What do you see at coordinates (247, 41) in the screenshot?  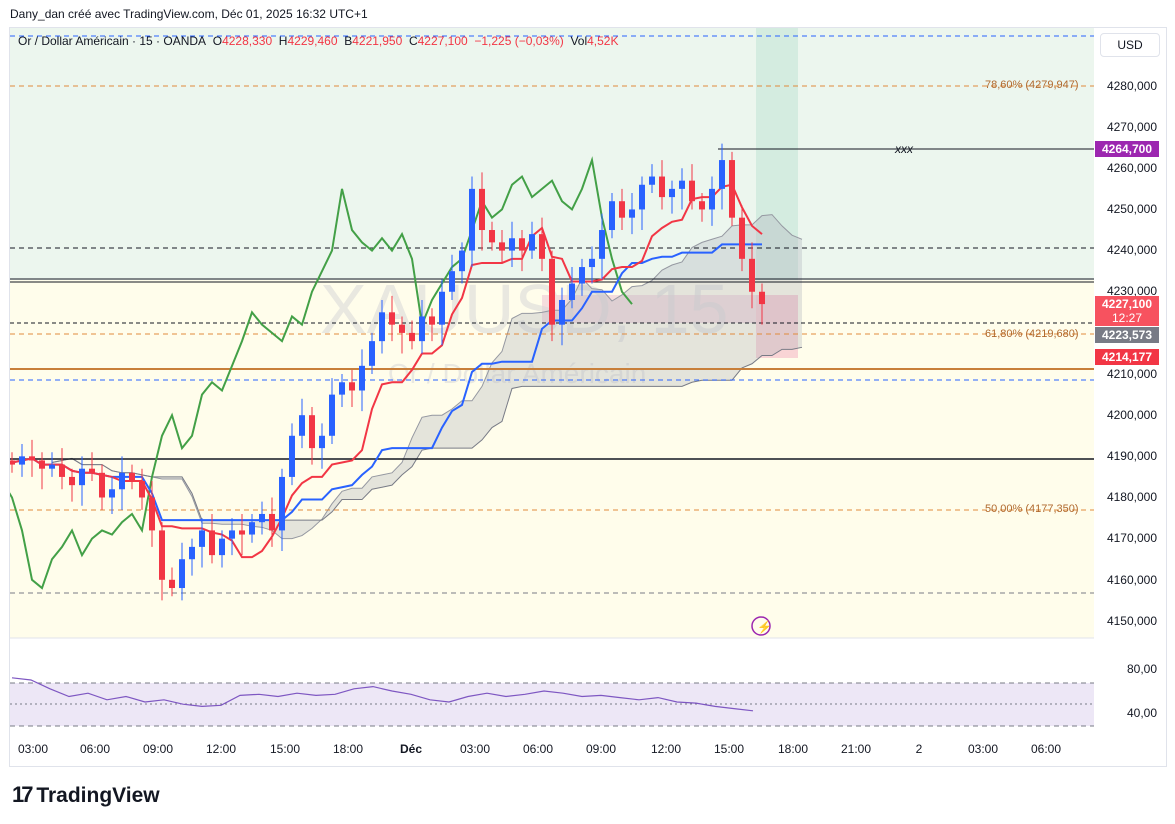 I see `open-value: 4228,330` at bounding box center [247, 41].